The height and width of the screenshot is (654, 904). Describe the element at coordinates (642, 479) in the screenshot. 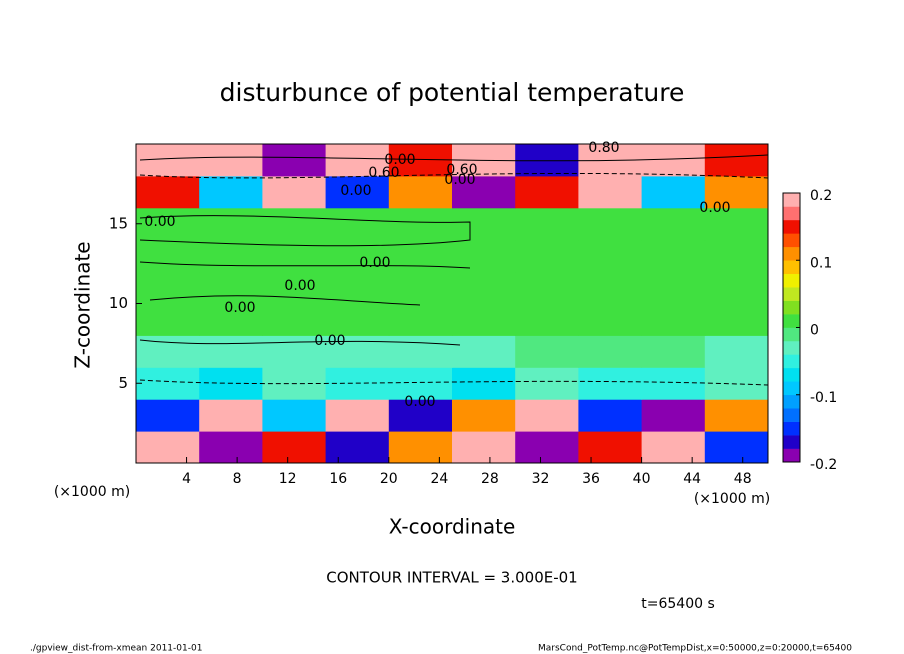

I see `x-tick-label: 40` at that location.